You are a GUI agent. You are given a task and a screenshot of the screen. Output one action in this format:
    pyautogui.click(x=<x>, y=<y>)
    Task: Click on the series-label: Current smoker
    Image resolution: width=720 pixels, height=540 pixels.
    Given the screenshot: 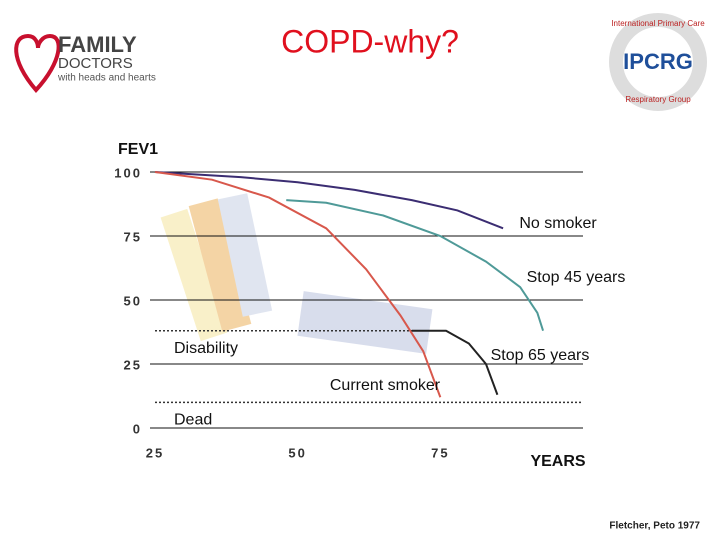 What is the action you would take?
    pyautogui.click(x=385, y=385)
    